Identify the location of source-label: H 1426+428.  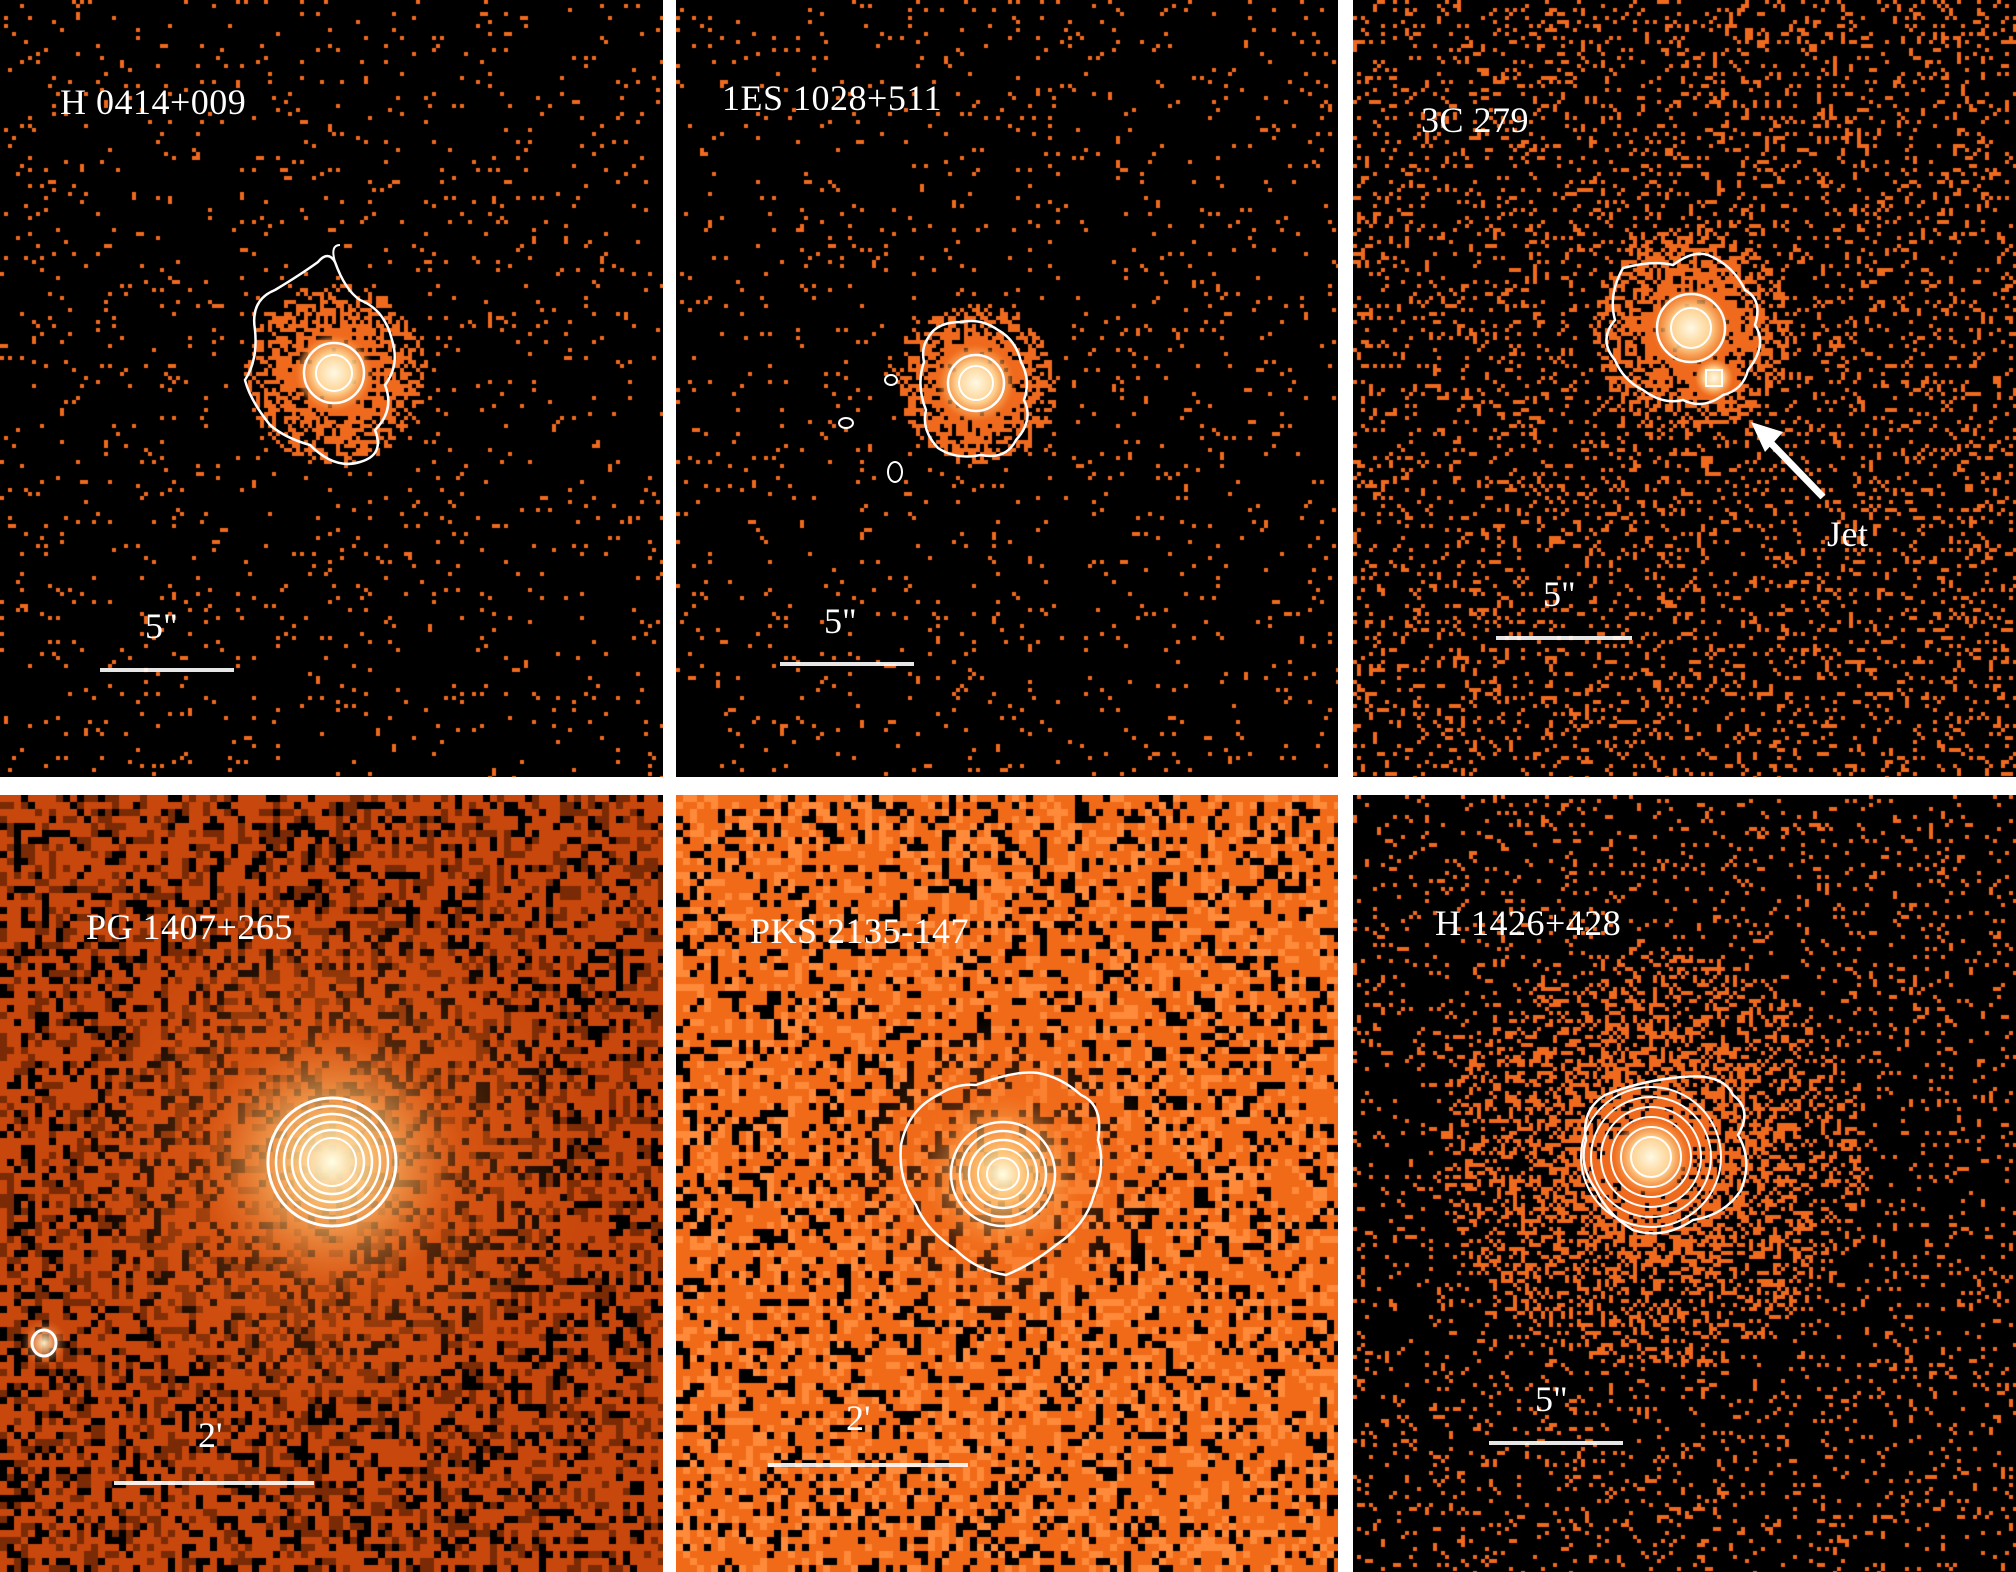
(1528, 923).